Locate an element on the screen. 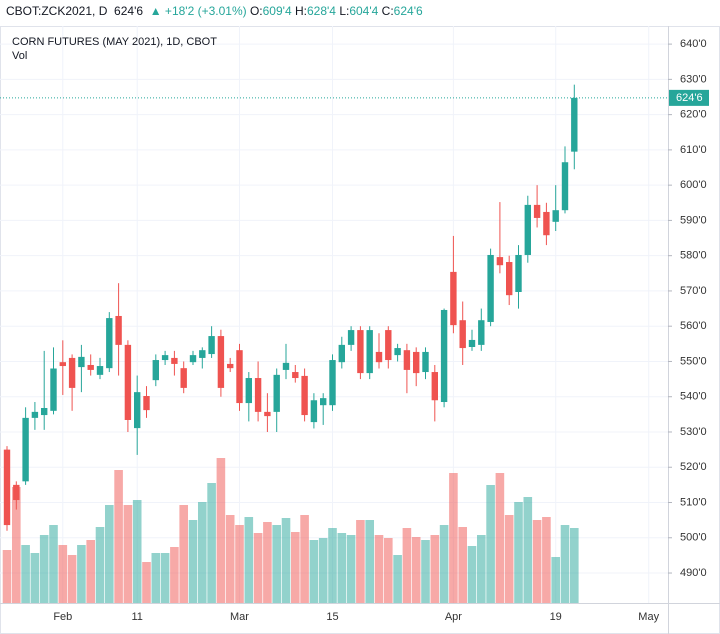 The image size is (720, 634). x-tick-label: 11 is located at coordinates (136, 617).